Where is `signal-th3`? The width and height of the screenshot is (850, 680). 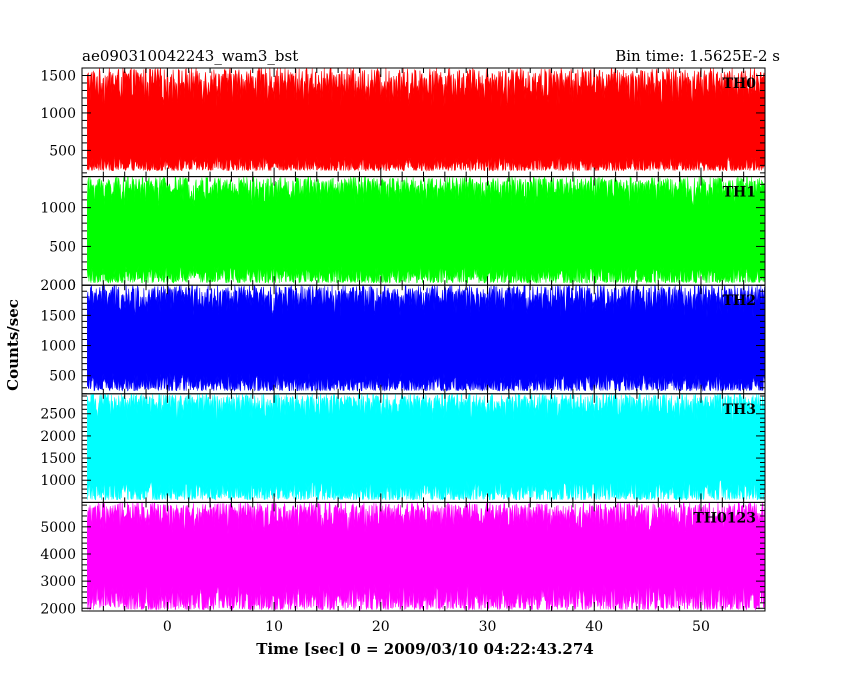
signal-th3 is located at coordinates (426, 447).